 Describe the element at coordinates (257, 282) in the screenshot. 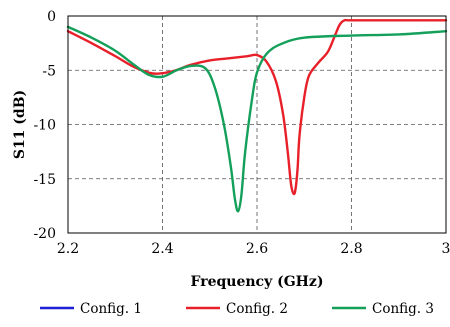

I see `x-axis-label: Frequency (GHz)` at that location.